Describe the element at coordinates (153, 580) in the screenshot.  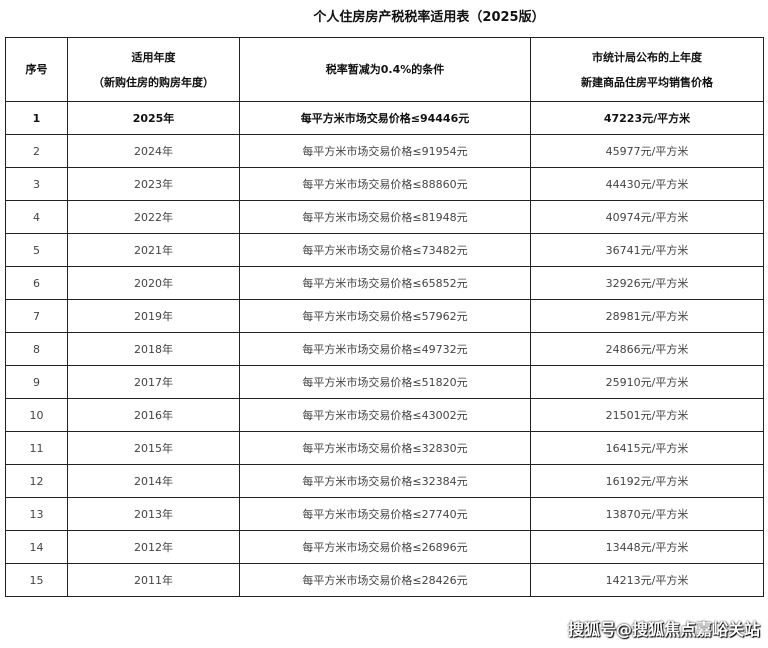
I see `cell-year: 2011年` at that location.